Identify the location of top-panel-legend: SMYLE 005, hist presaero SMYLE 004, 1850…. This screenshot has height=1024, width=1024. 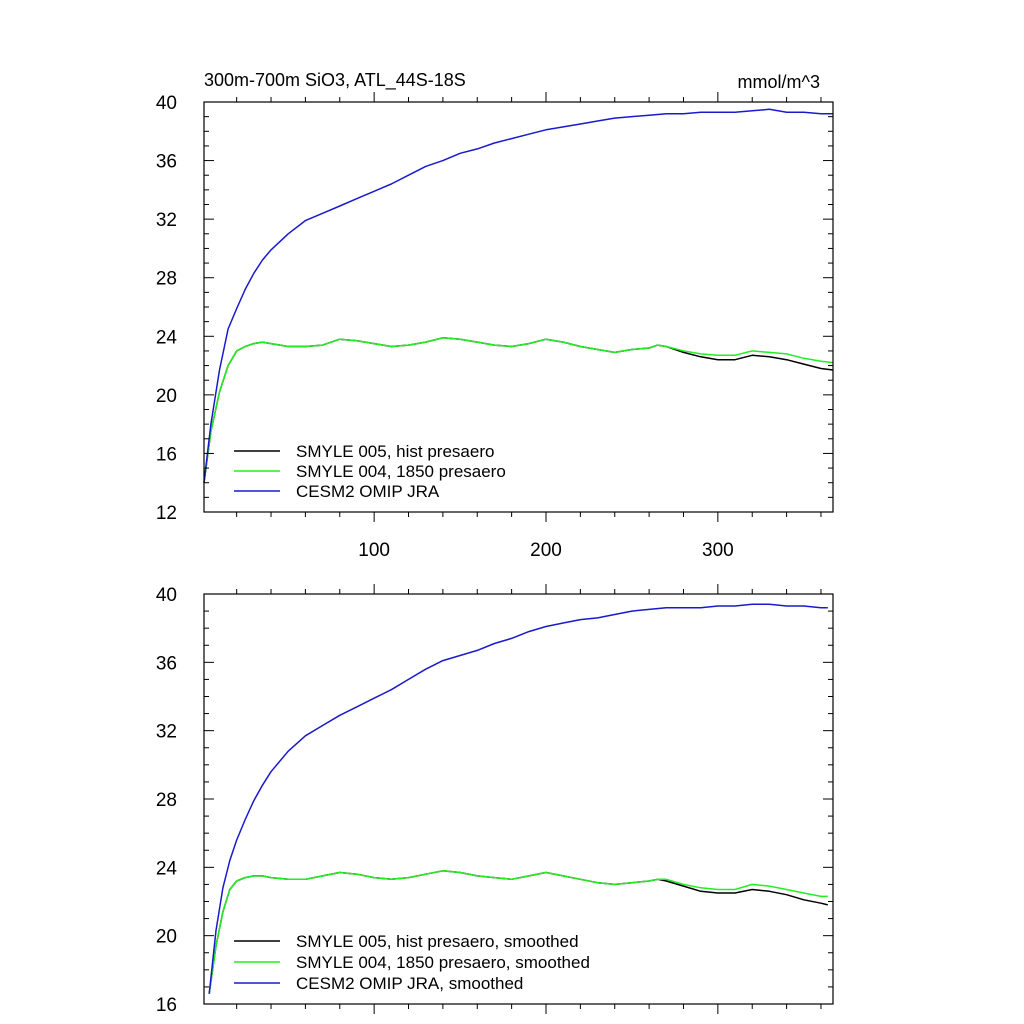
(370, 471).